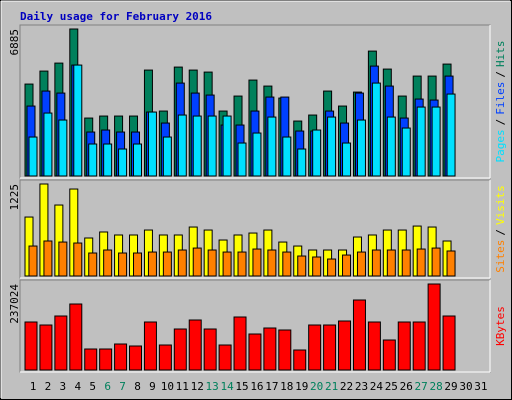 The height and width of the screenshot is (400, 512). Describe the element at coordinates (167, 386) in the screenshot. I see `x-tick-label: 10` at that location.